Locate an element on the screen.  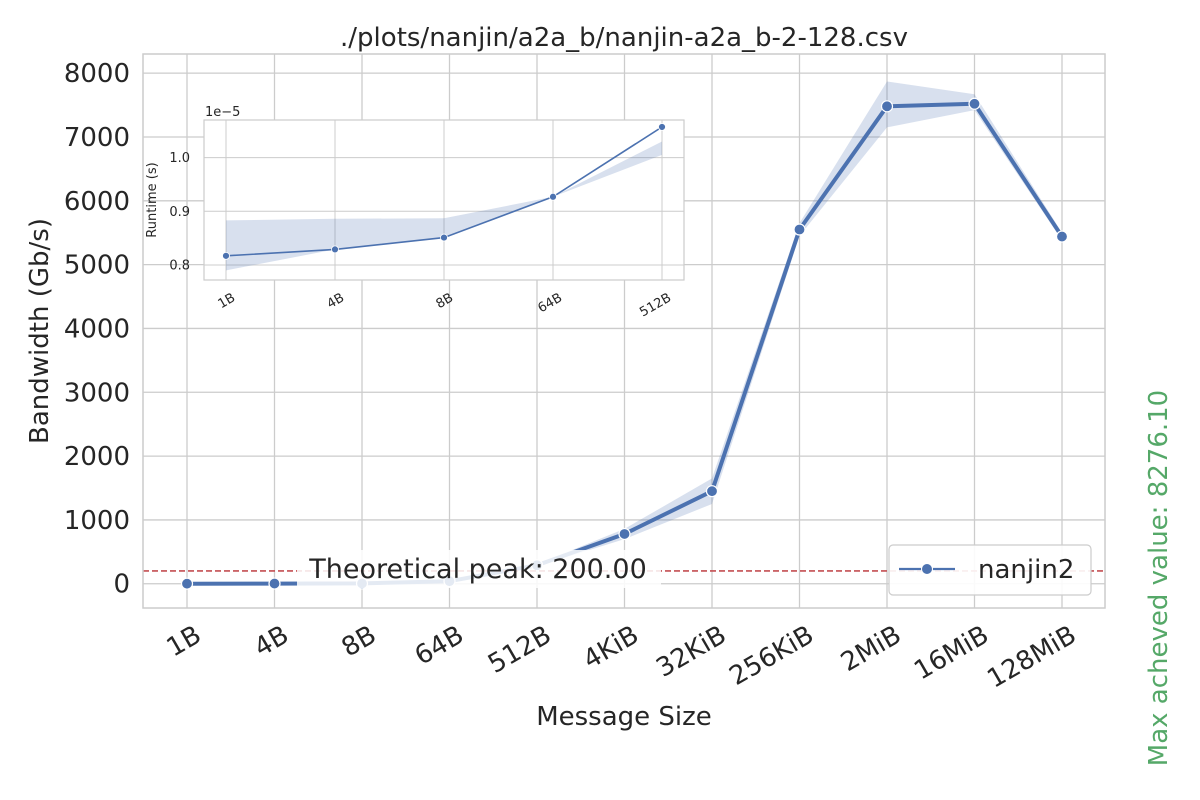
legend-box is located at coordinates (990, 570).